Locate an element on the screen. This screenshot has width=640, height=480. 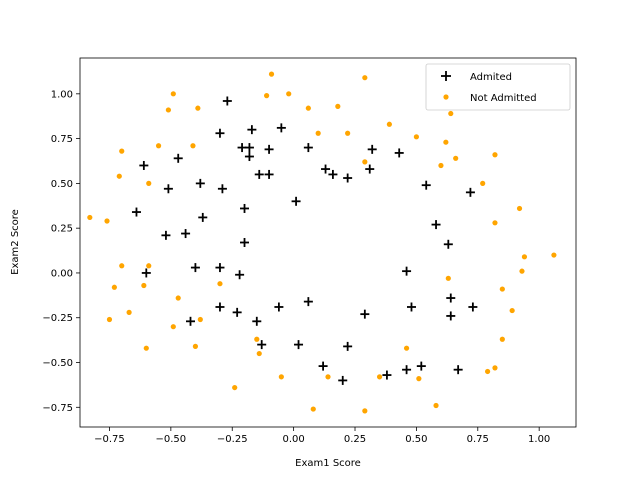
y-tick-label: −0.50 is located at coordinates (57, 363).